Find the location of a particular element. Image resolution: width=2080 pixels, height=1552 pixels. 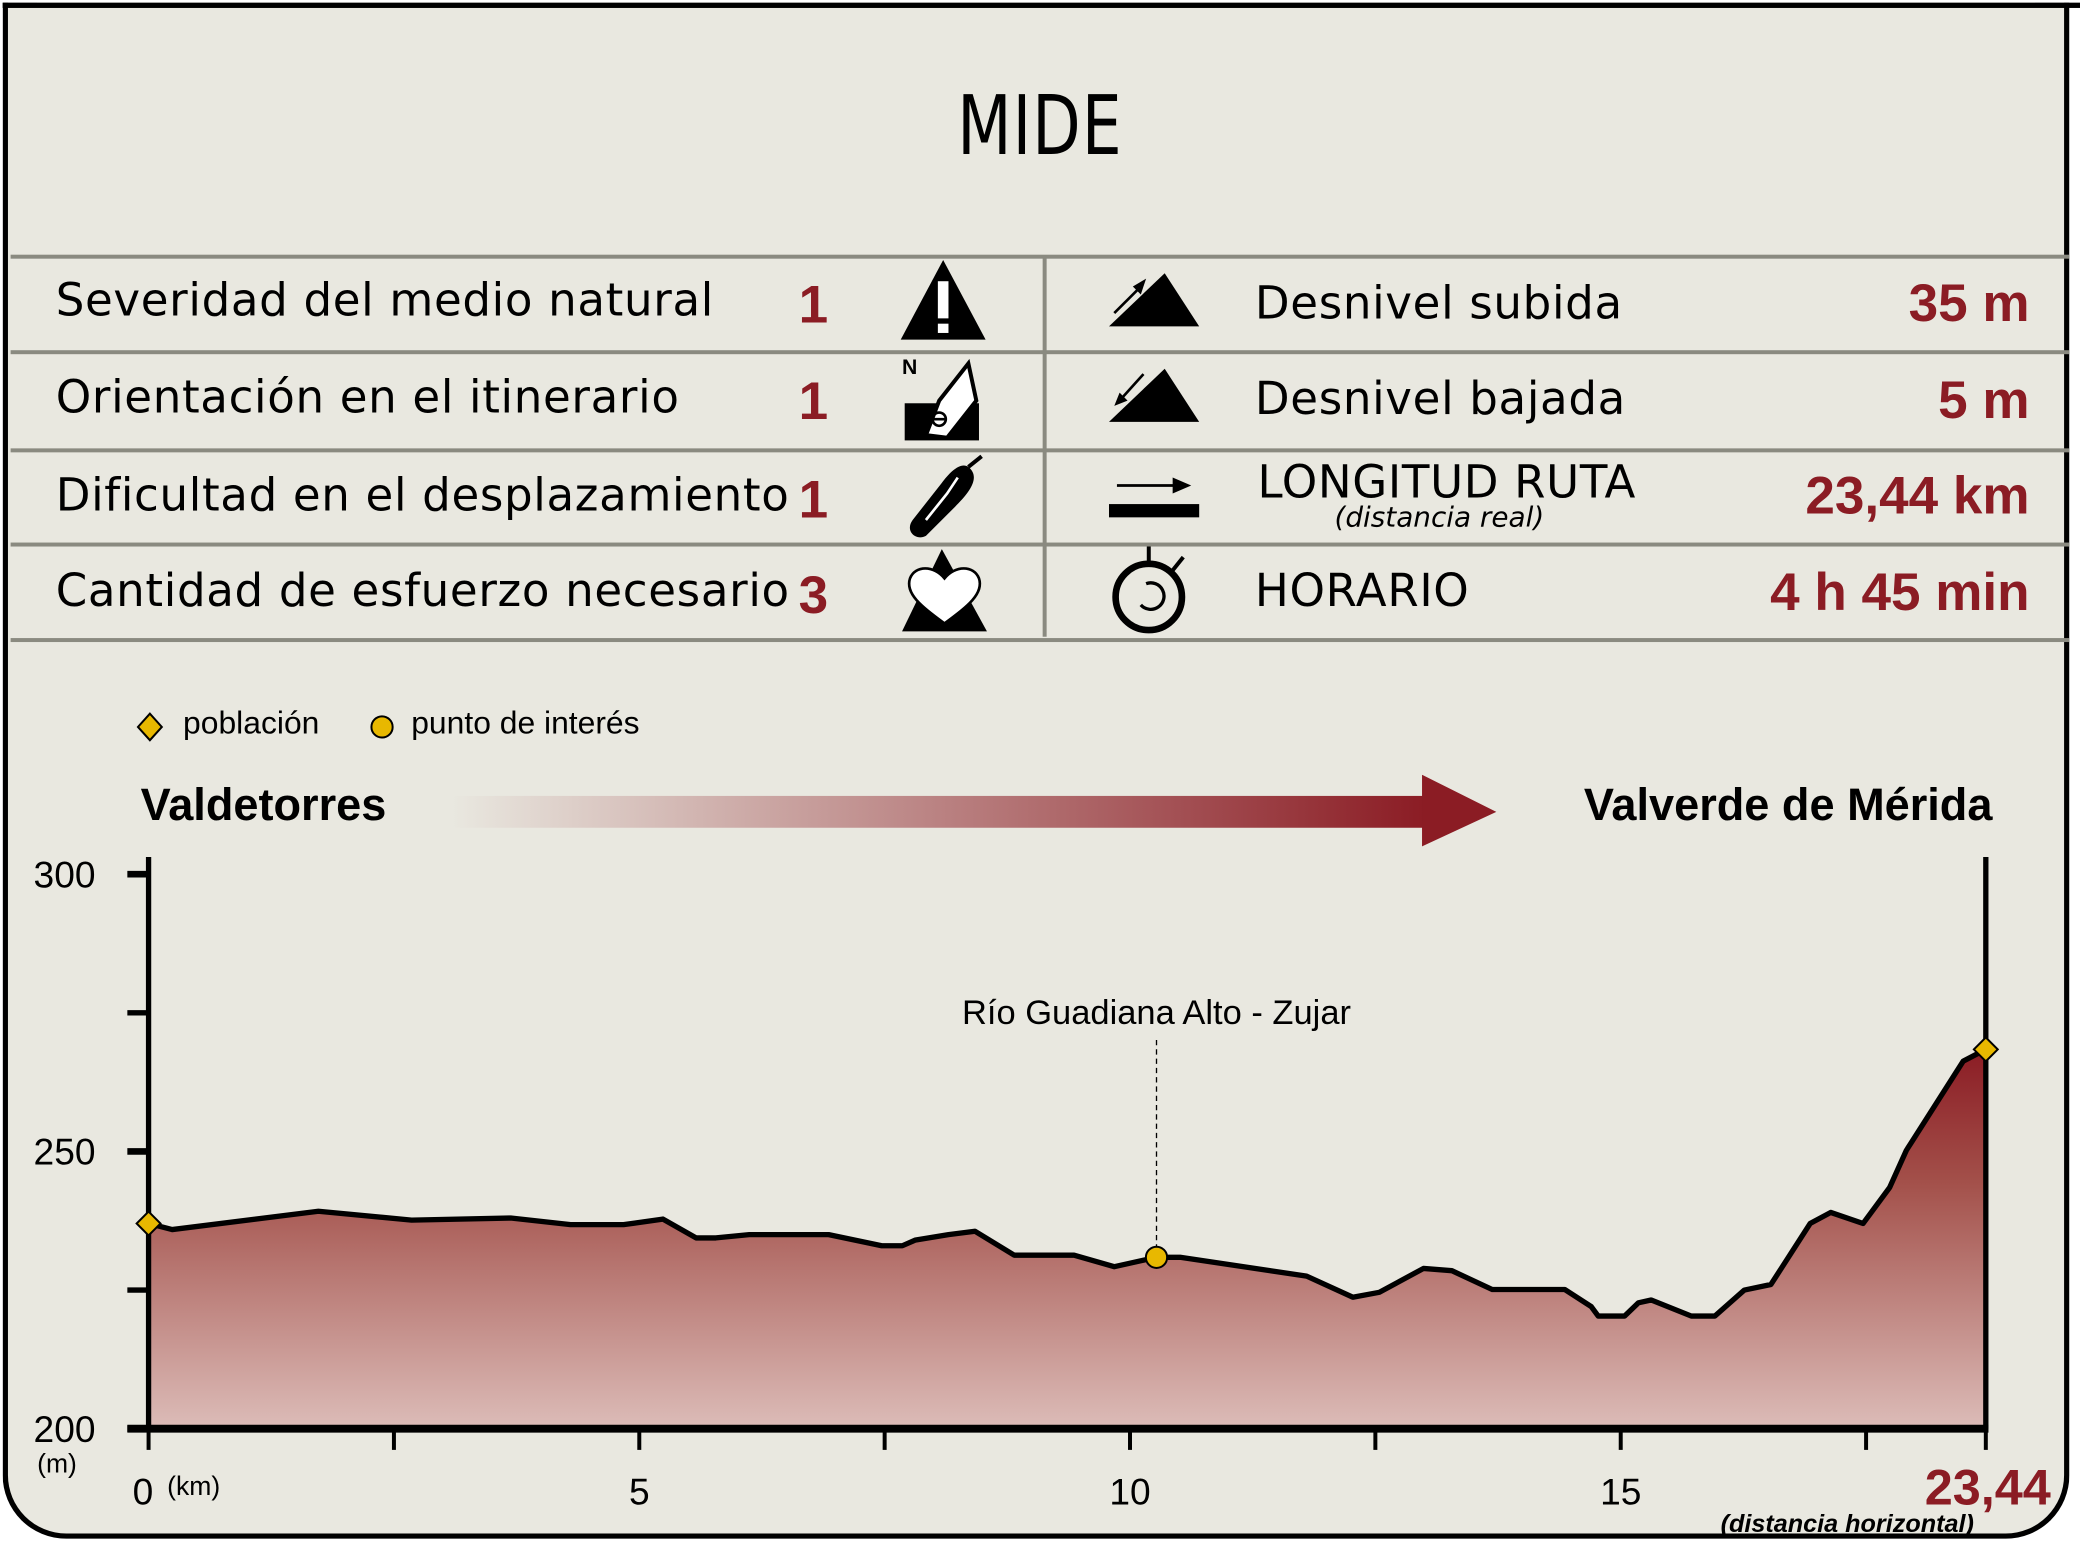

mide-label-dificultad: Dificultad en el desplazamiento is located at coordinates (422, 496).